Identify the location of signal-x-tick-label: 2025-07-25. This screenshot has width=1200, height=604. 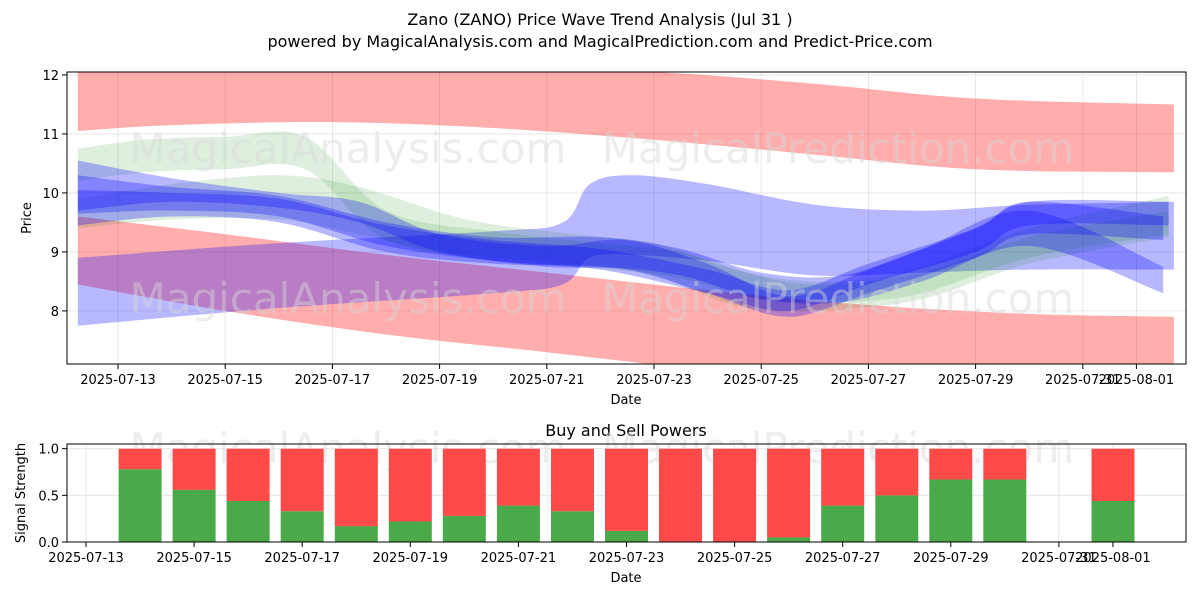
(735, 558).